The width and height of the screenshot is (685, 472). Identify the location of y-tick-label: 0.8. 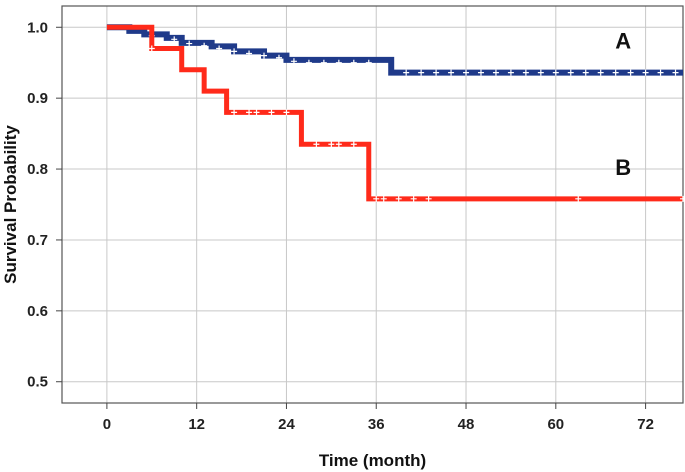
(37, 169).